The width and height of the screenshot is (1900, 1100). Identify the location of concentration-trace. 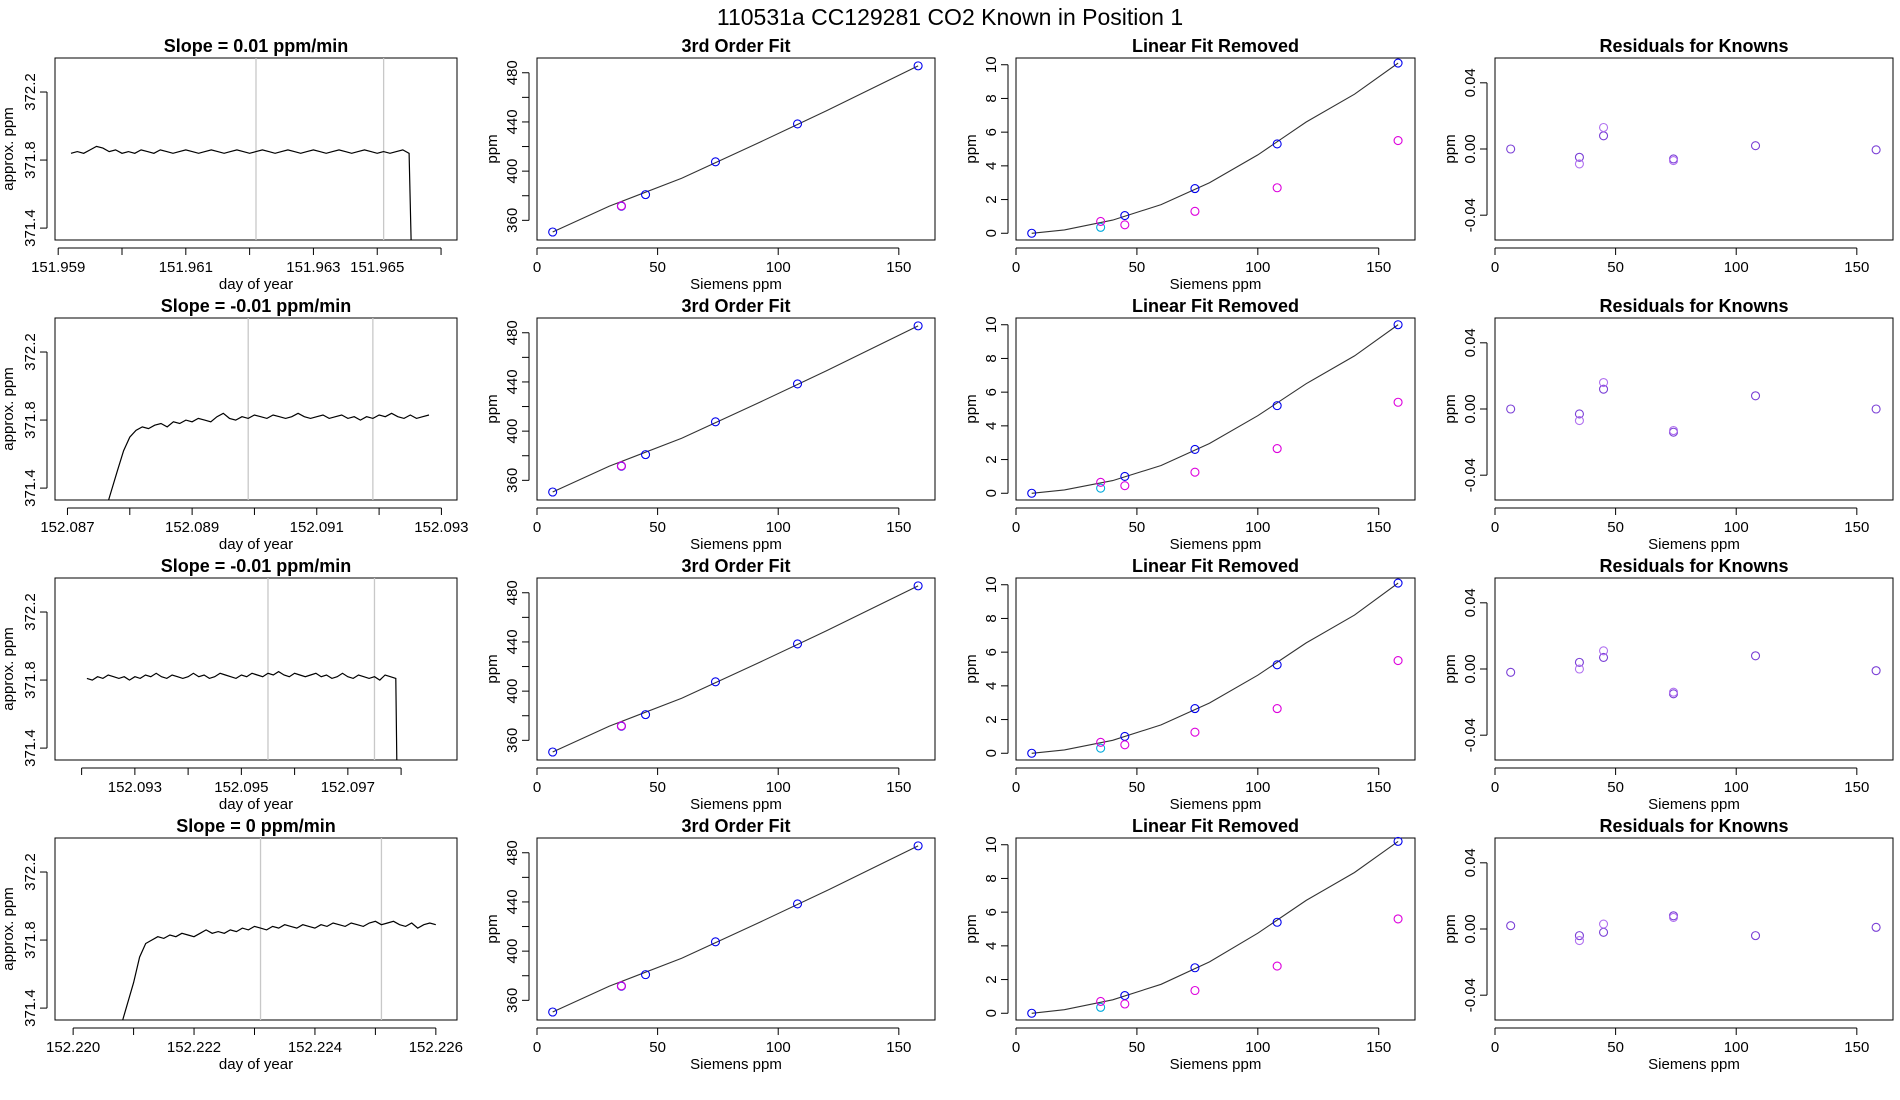
(279, 970).